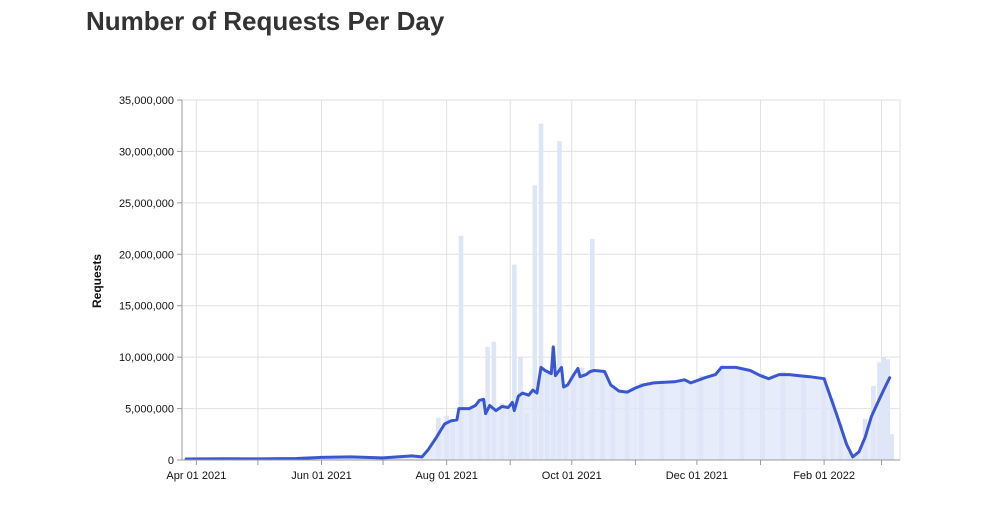  I want to click on x-tick-label: Feb 01 2022, so click(824, 476).